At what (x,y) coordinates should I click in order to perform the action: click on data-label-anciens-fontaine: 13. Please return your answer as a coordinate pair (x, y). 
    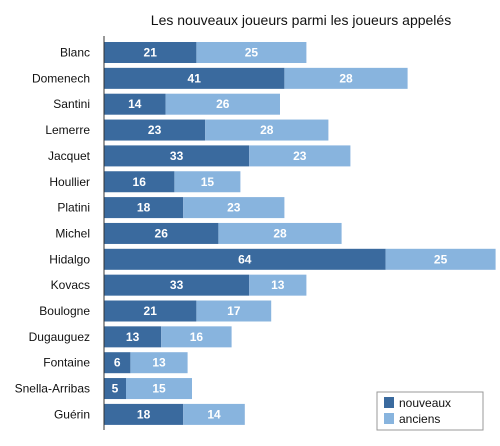
    Looking at the image, I should click on (159, 363).